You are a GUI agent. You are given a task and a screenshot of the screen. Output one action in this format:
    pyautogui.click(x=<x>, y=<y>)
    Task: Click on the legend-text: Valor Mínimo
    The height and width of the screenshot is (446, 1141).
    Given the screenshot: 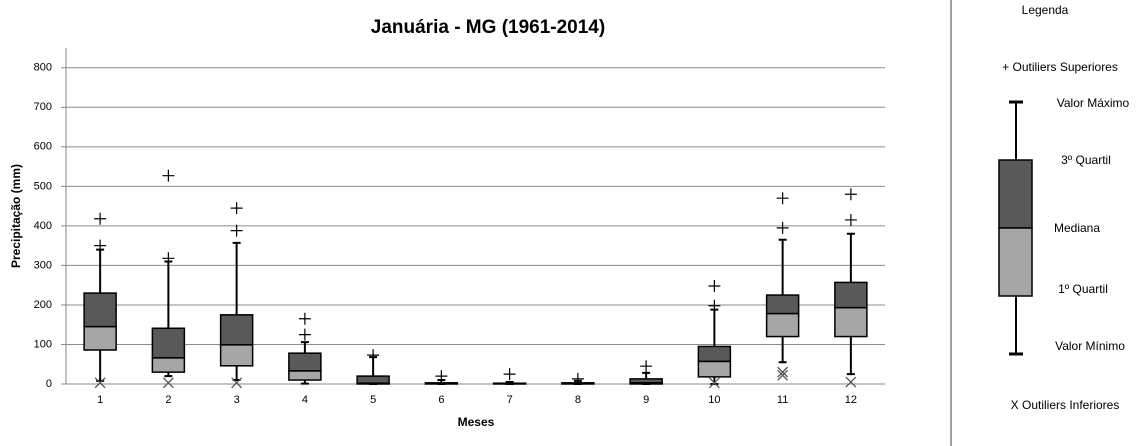 What is the action you would take?
    pyautogui.click(x=1090, y=346)
    